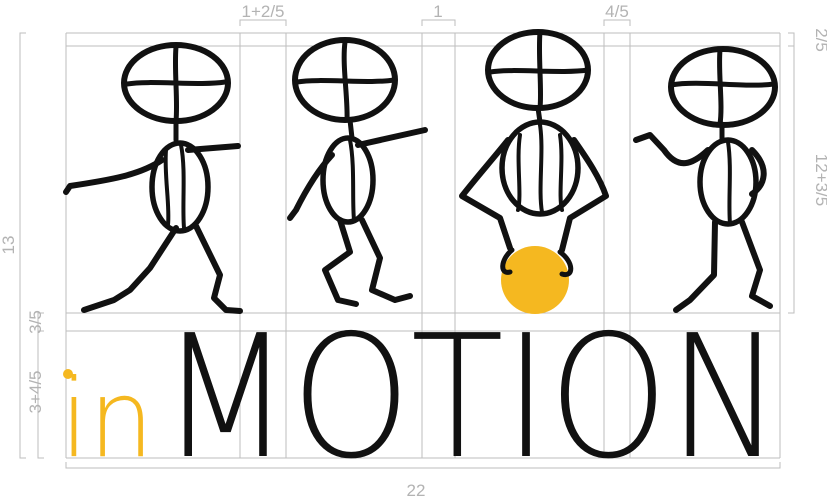  I want to click on dim-right-1: 2/5, so click(819, 40).